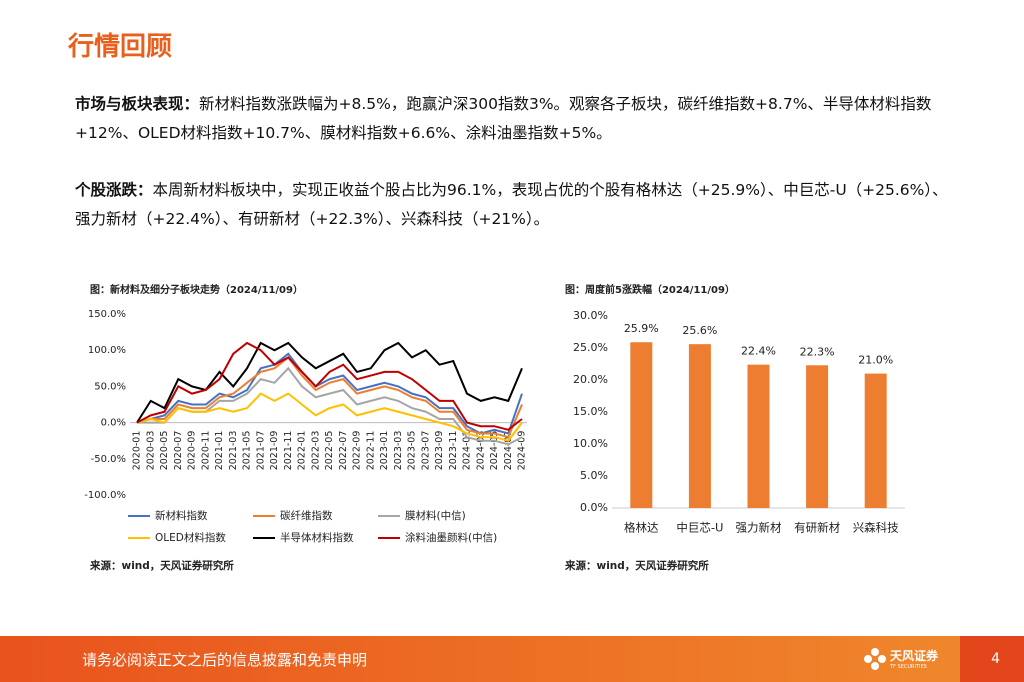 The width and height of the screenshot is (1024, 682). Describe the element at coordinates (439, 451) in the screenshot. I see `x-tick-label: 2023-09` at that location.